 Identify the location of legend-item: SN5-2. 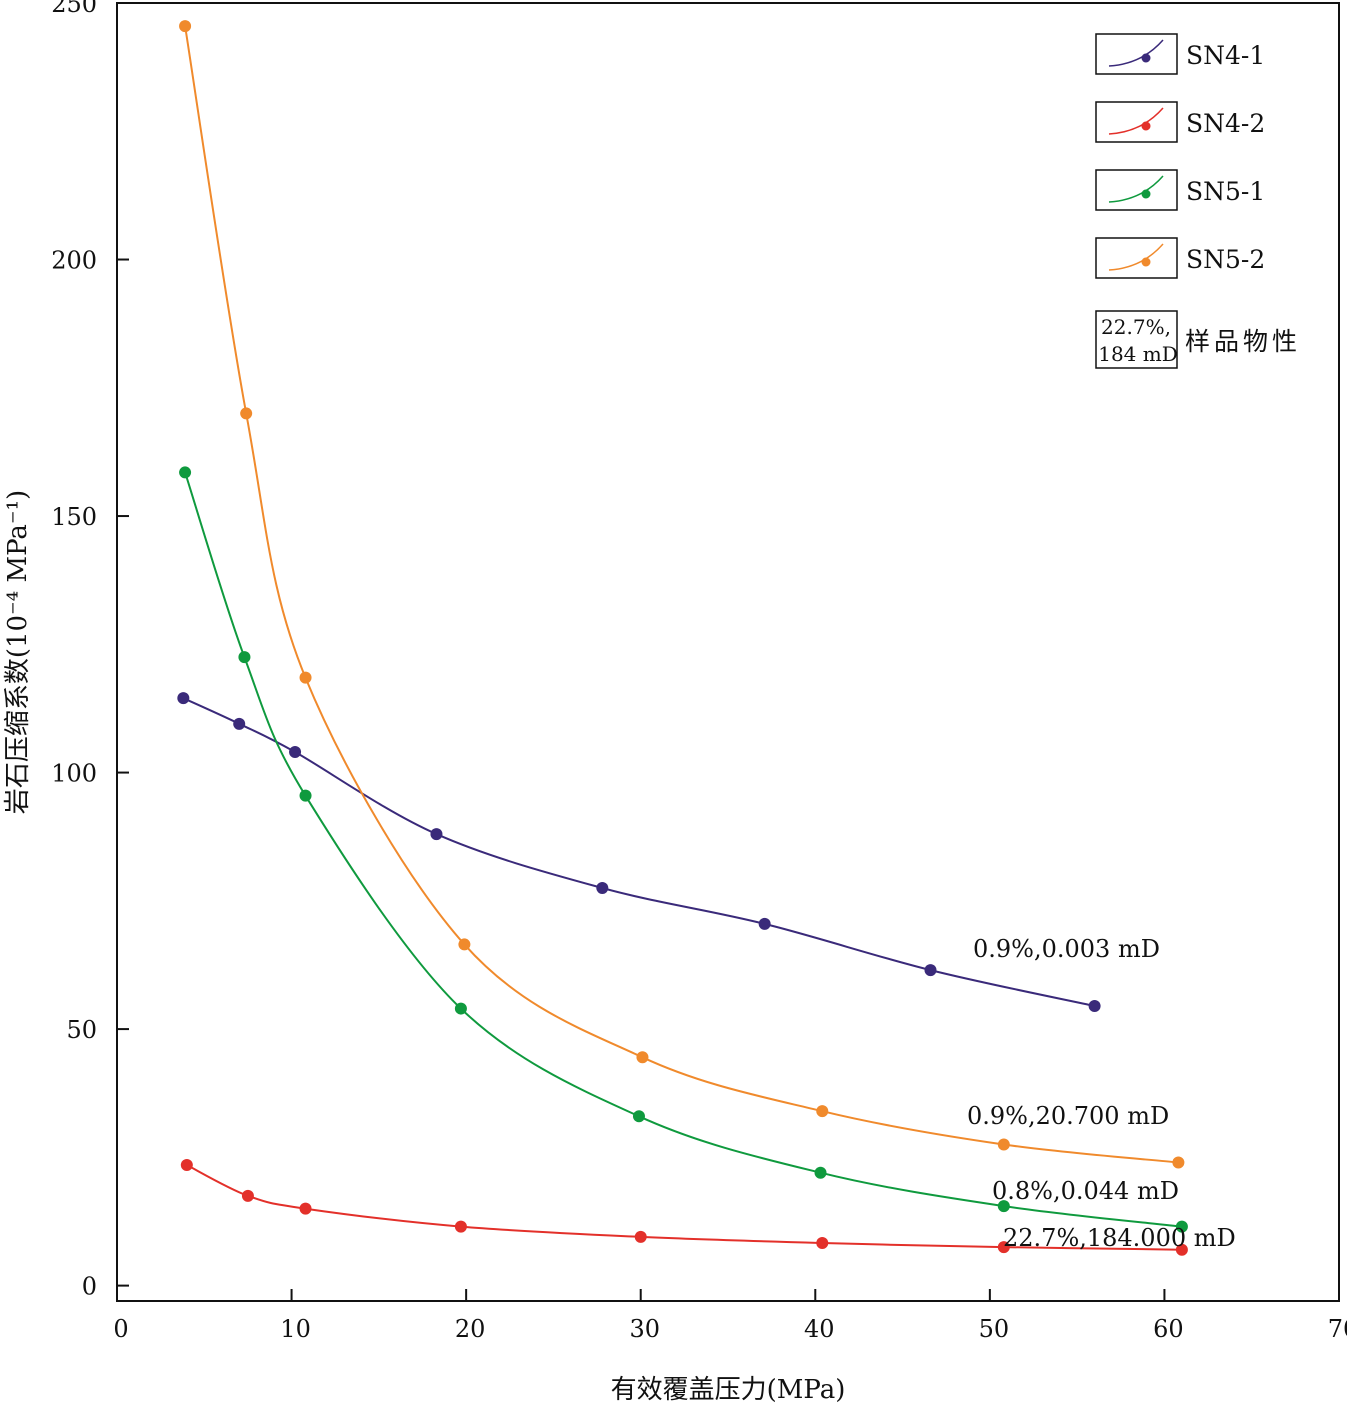
(1180, 258).